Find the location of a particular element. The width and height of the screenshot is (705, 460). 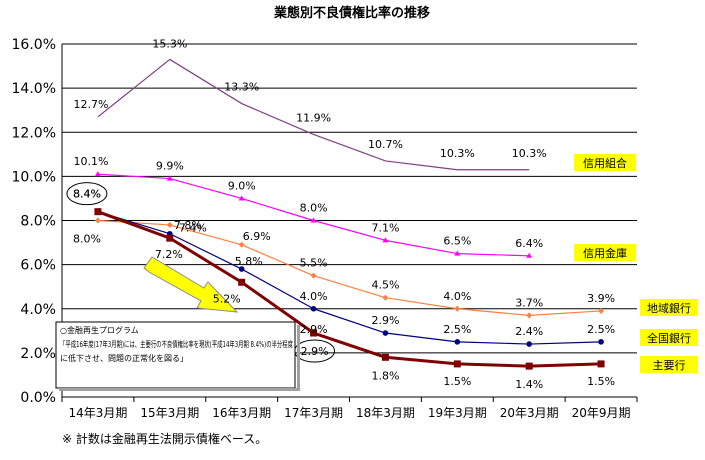

legend-item: 信用金庫 is located at coordinates (605, 252).